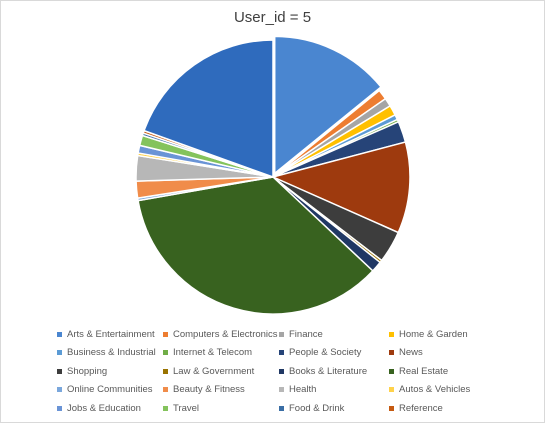  Describe the element at coordinates (325, 353) in the screenshot. I see `legend-label: People & Society` at that location.